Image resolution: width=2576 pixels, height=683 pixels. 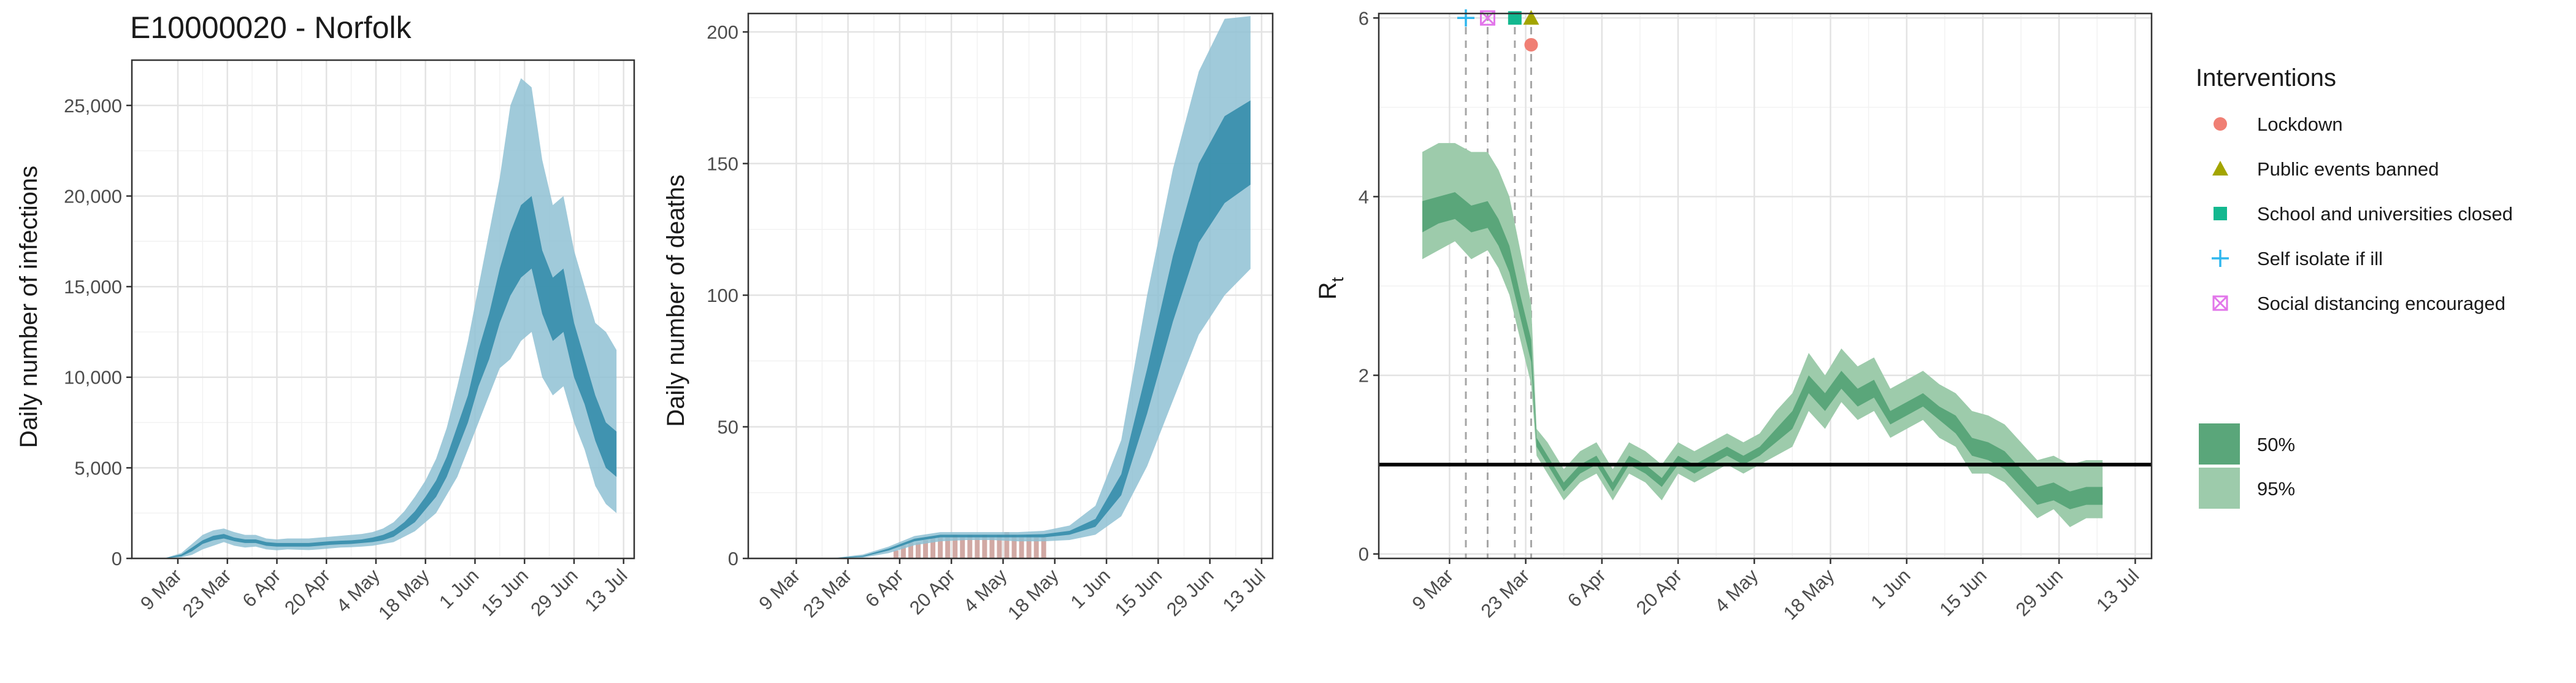 I want to click on observed-deaths, so click(x=969, y=545).